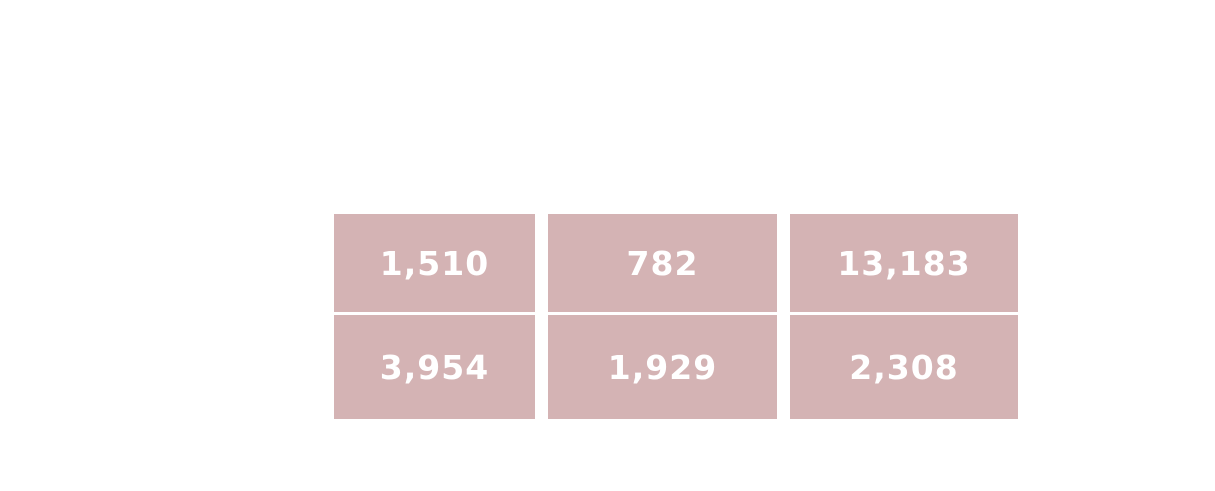 This screenshot has width=1215, height=491. I want to click on heatmap-cell-r1-c3: 13,183, so click(904, 263).